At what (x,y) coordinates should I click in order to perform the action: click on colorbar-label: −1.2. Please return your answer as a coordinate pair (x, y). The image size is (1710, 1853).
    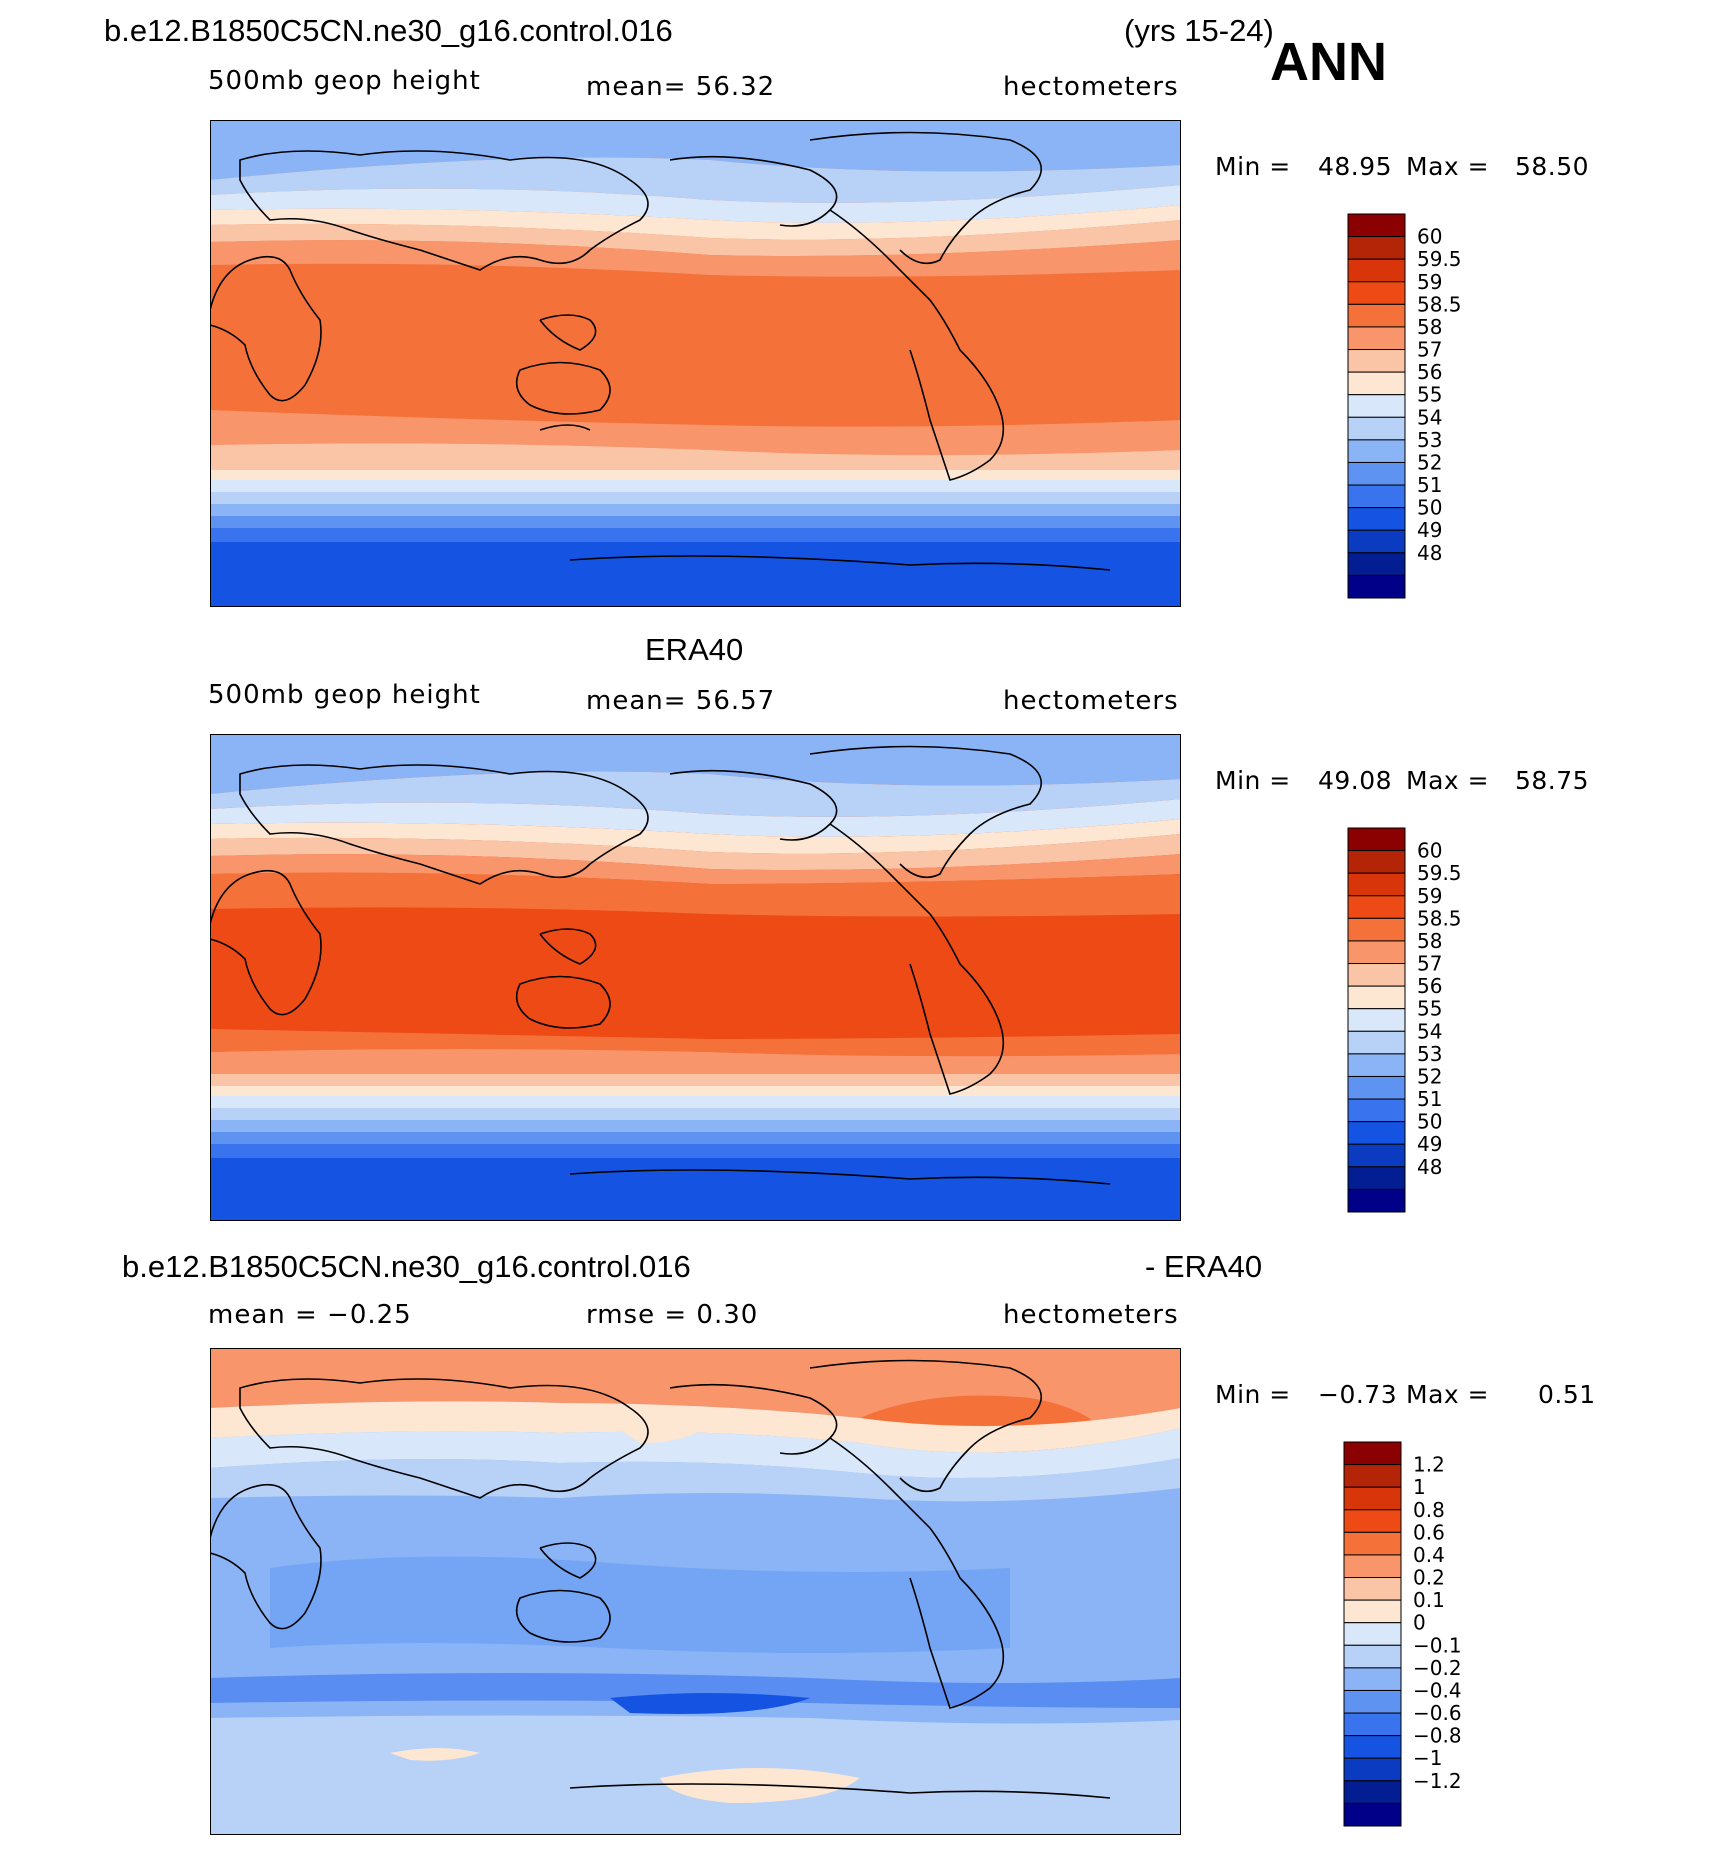
    Looking at the image, I should click on (1437, 1781).